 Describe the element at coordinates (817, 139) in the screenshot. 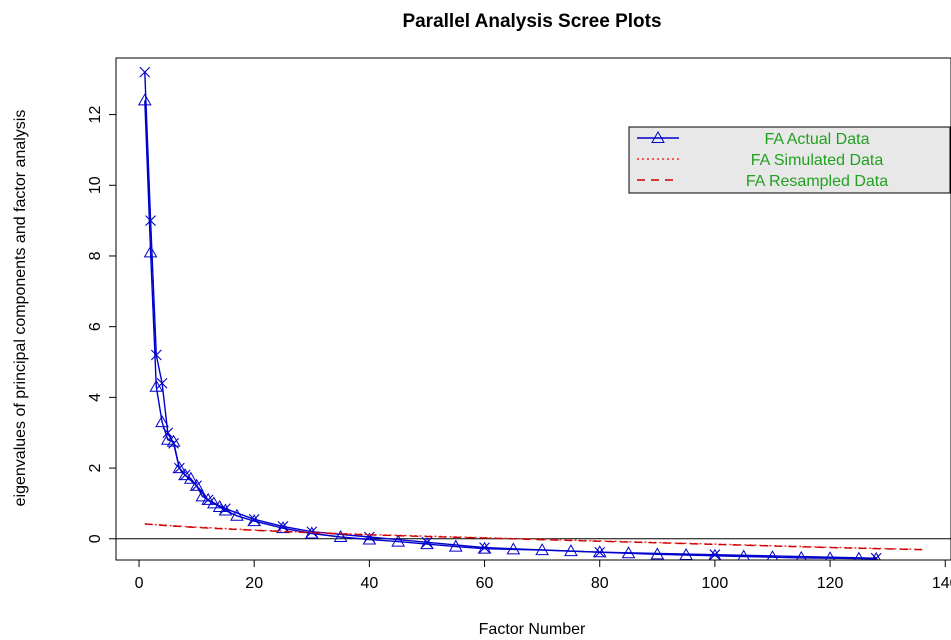

I see `legend-label-0: FA Actual Data` at that location.